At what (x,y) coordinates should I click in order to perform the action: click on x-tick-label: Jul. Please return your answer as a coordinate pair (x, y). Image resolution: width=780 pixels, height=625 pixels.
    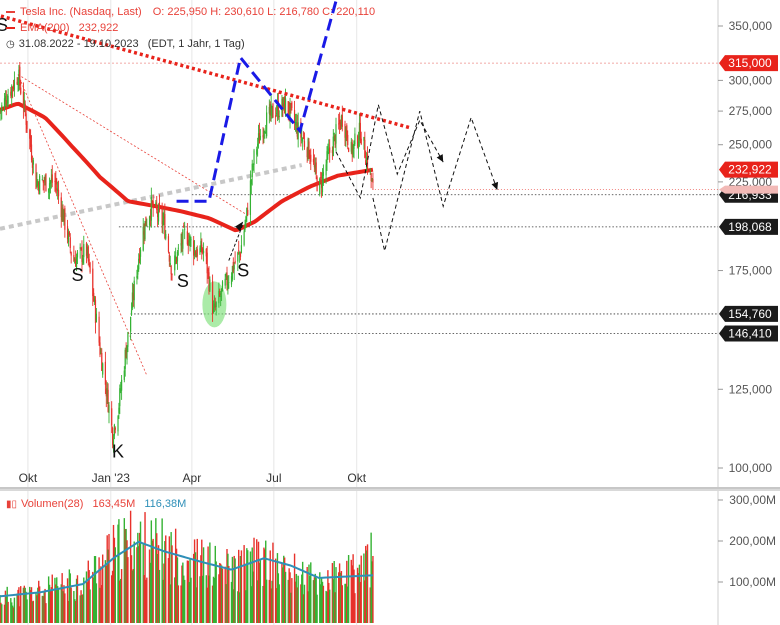
    Looking at the image, I should click on (273, 478).